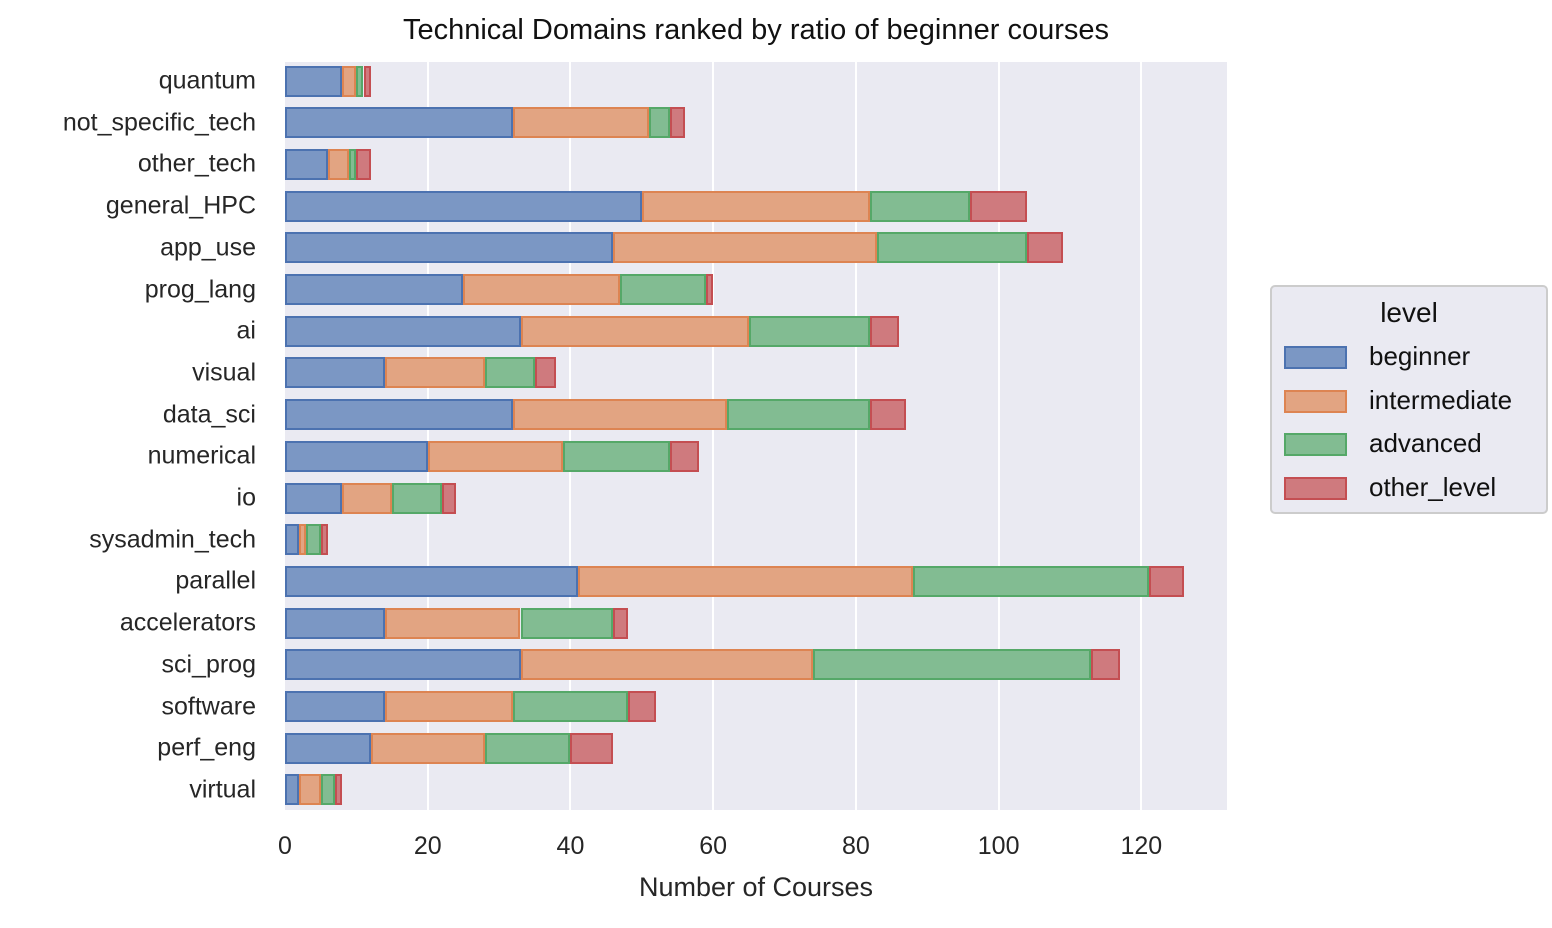  I want to click on y-tick-label: numerical, so click(201, 455).